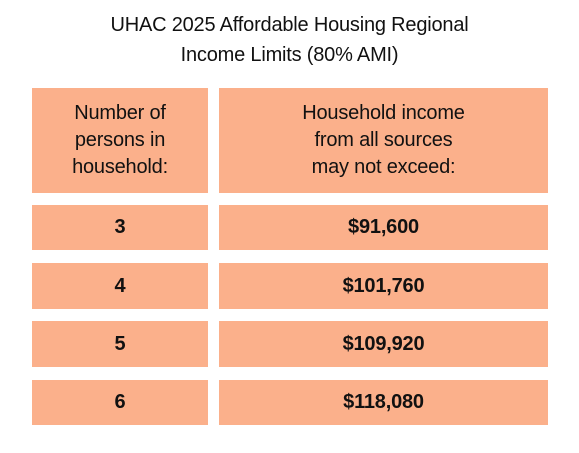 The height and width of the screenshot is (453, 579). What do you see at coordinates (289, 55) in the screenshot?
I see `title-line-2: Income Limits (80% AMI)` at bounding box center [289, 55].